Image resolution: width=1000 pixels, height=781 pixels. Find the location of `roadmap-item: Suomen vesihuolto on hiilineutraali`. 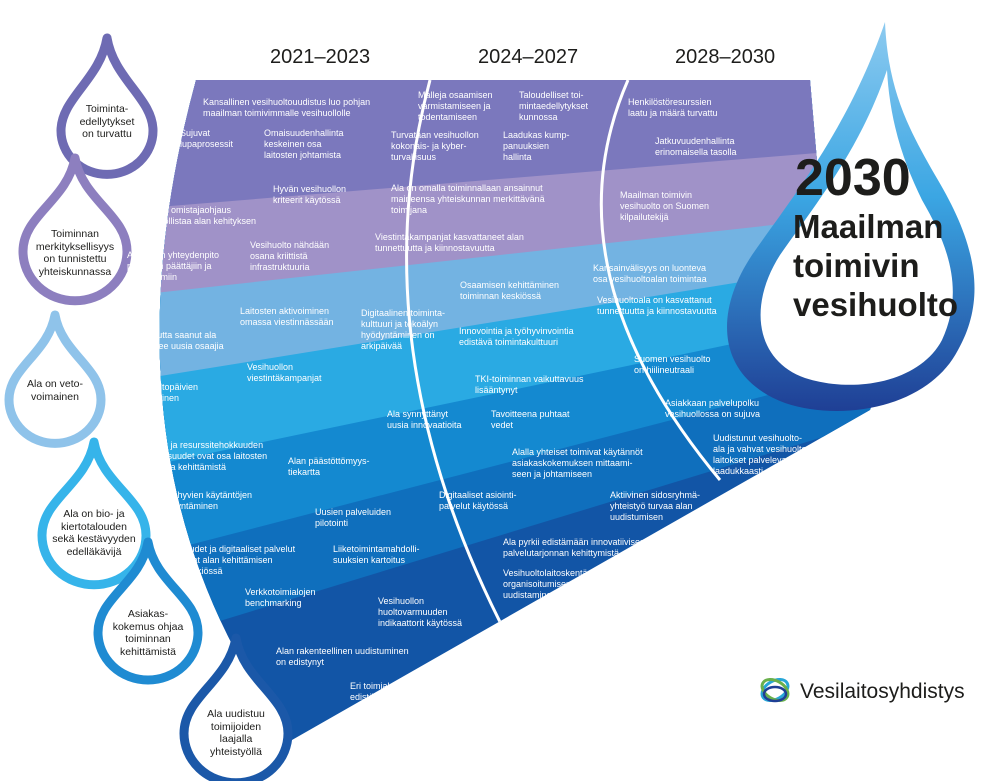

roadmap-item: Suomen vesihuolto on hiilineutraali is located at coordinates (672, 364).